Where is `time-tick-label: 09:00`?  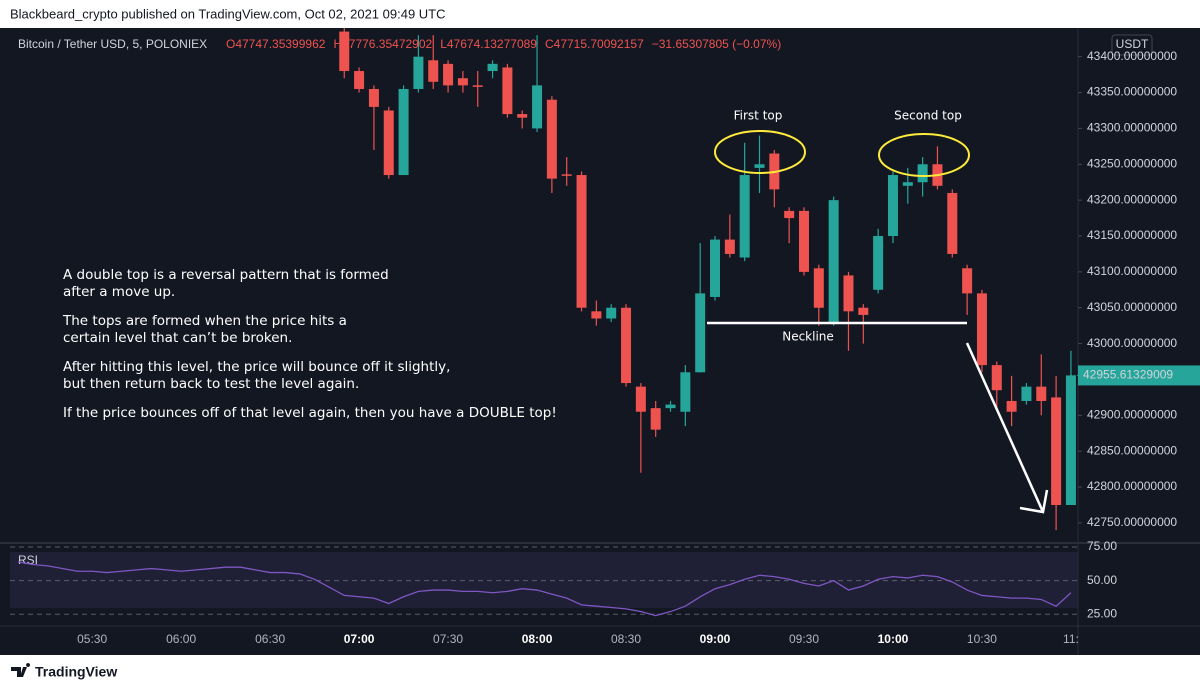 time-tick-label: 09:00 is located at coordinates (715, 639).